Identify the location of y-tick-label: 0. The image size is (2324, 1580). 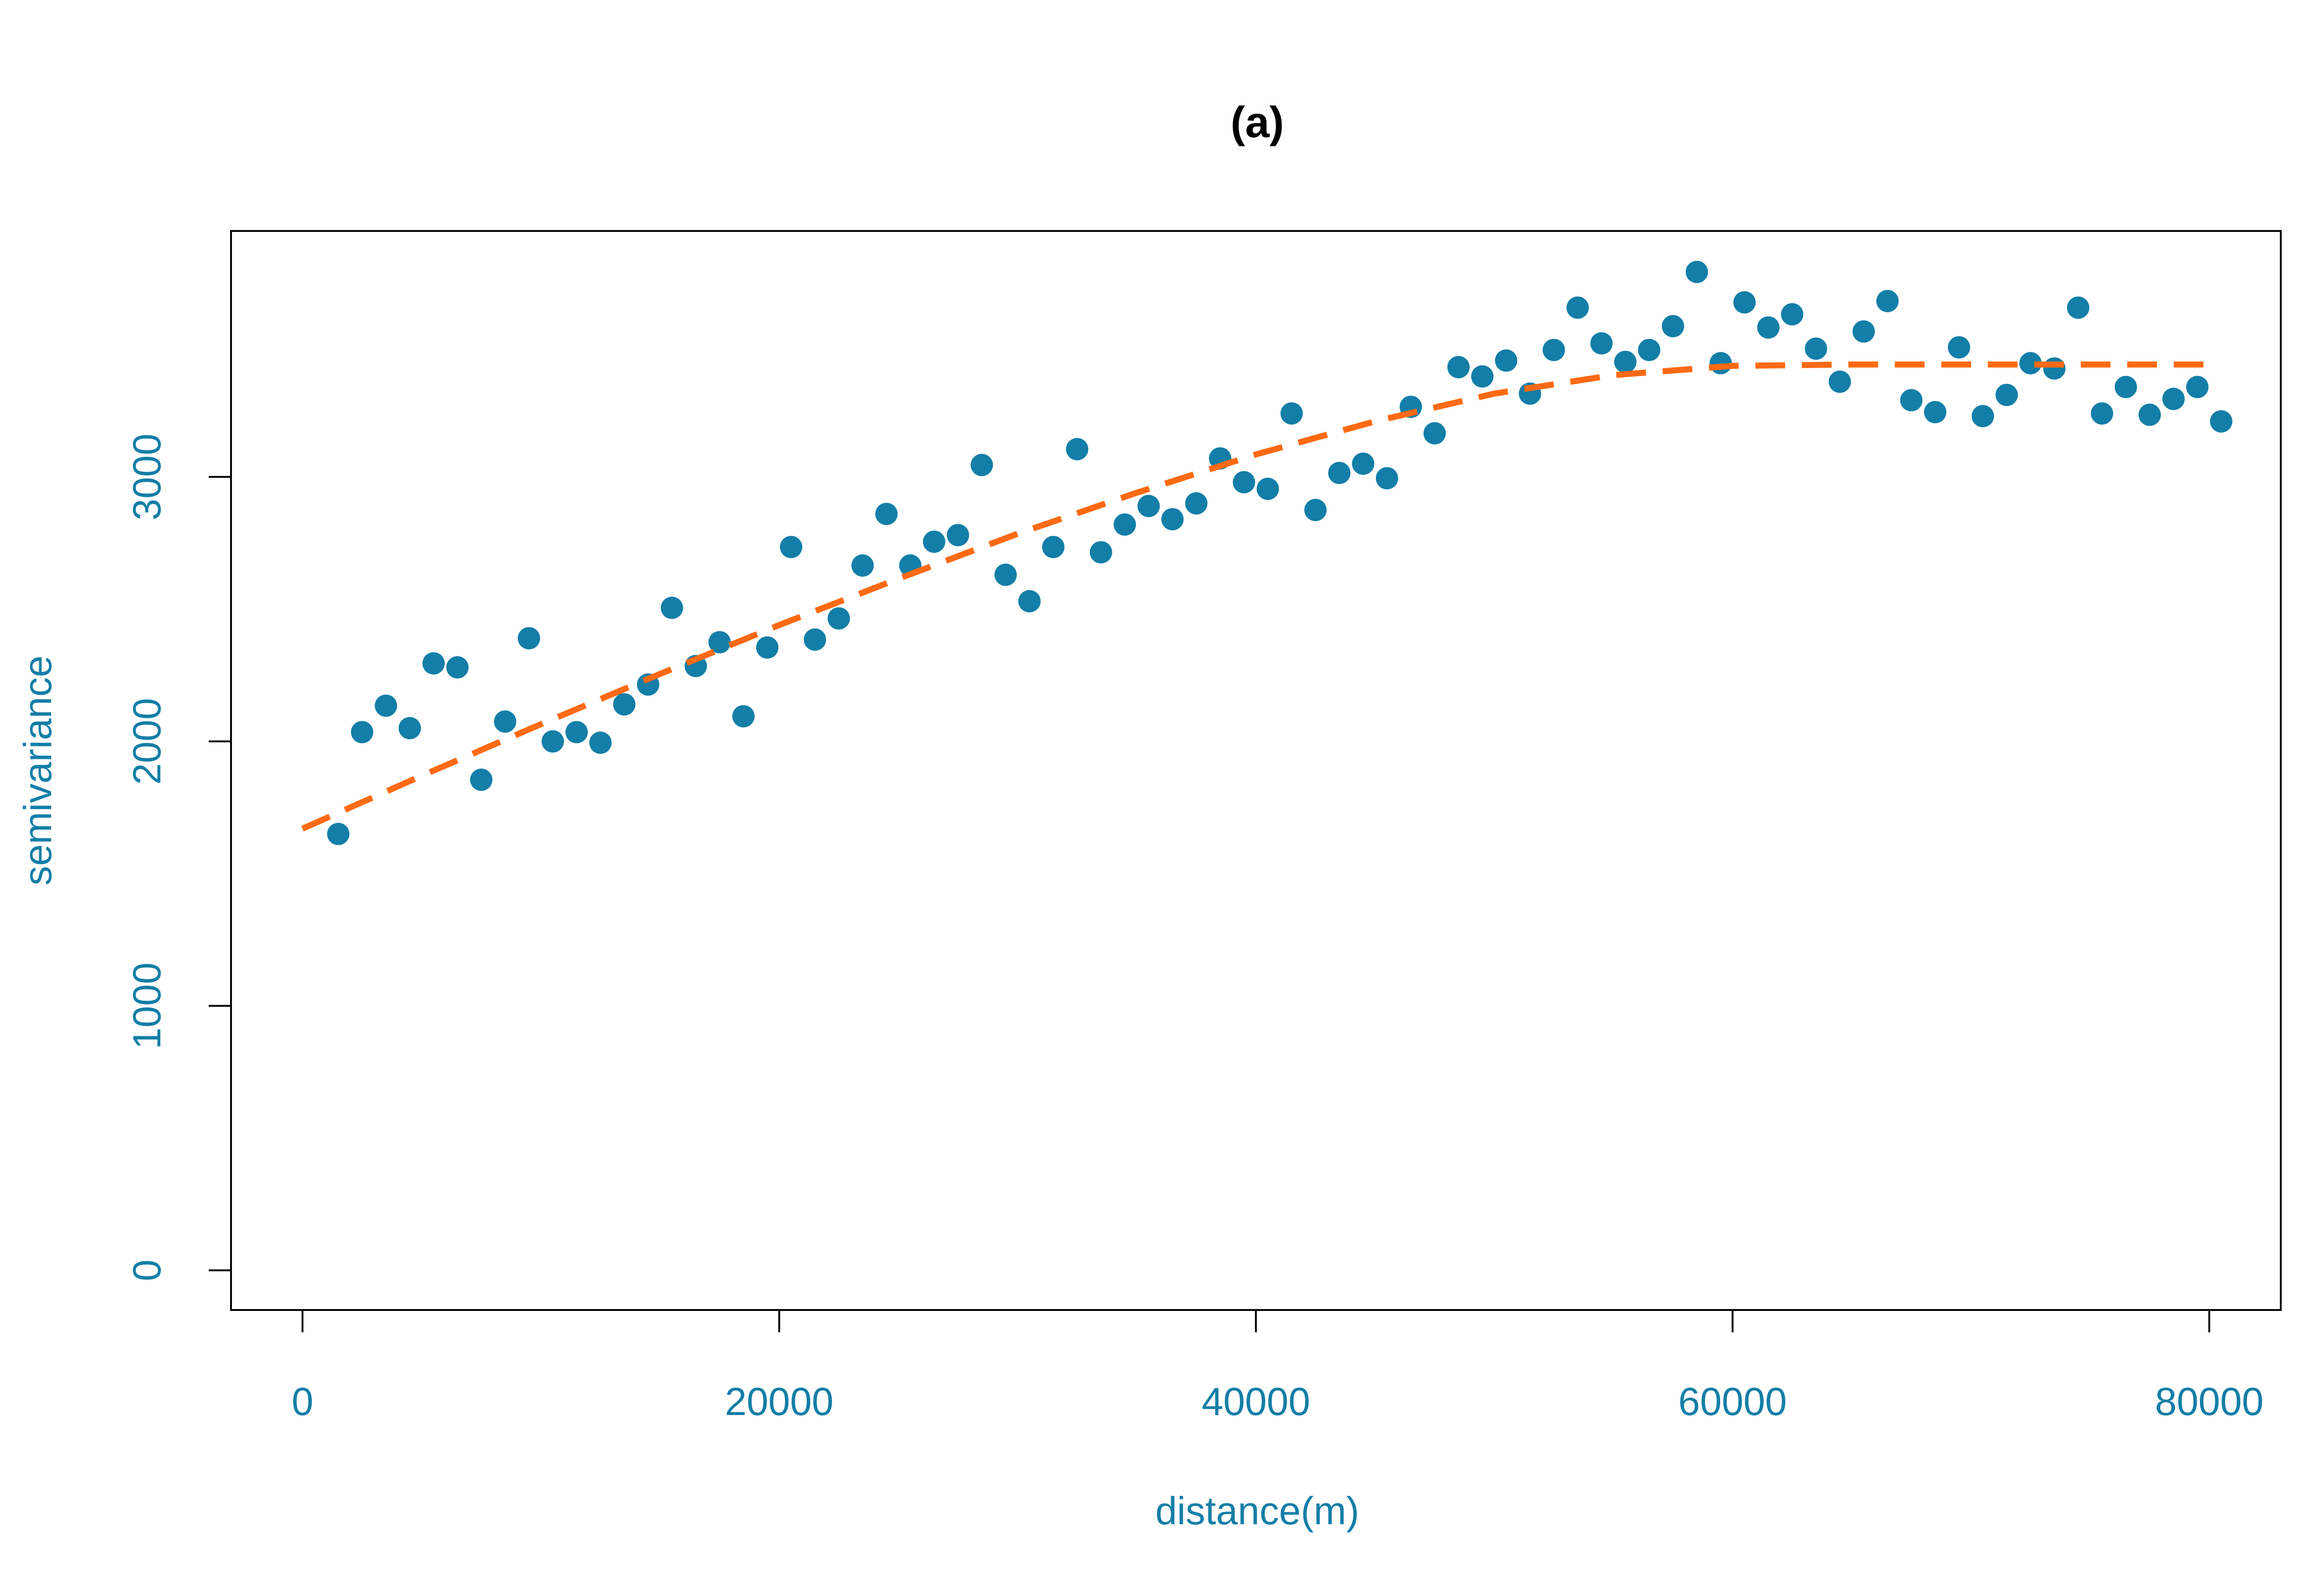
(147, 1270).